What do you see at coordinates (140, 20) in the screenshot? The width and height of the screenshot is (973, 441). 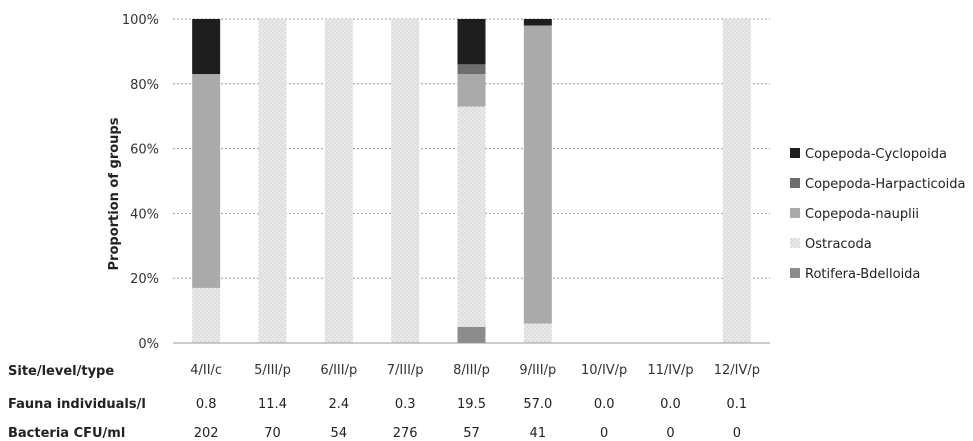 I see `y-tick-label: 100%` at bounding box center [140, 20].